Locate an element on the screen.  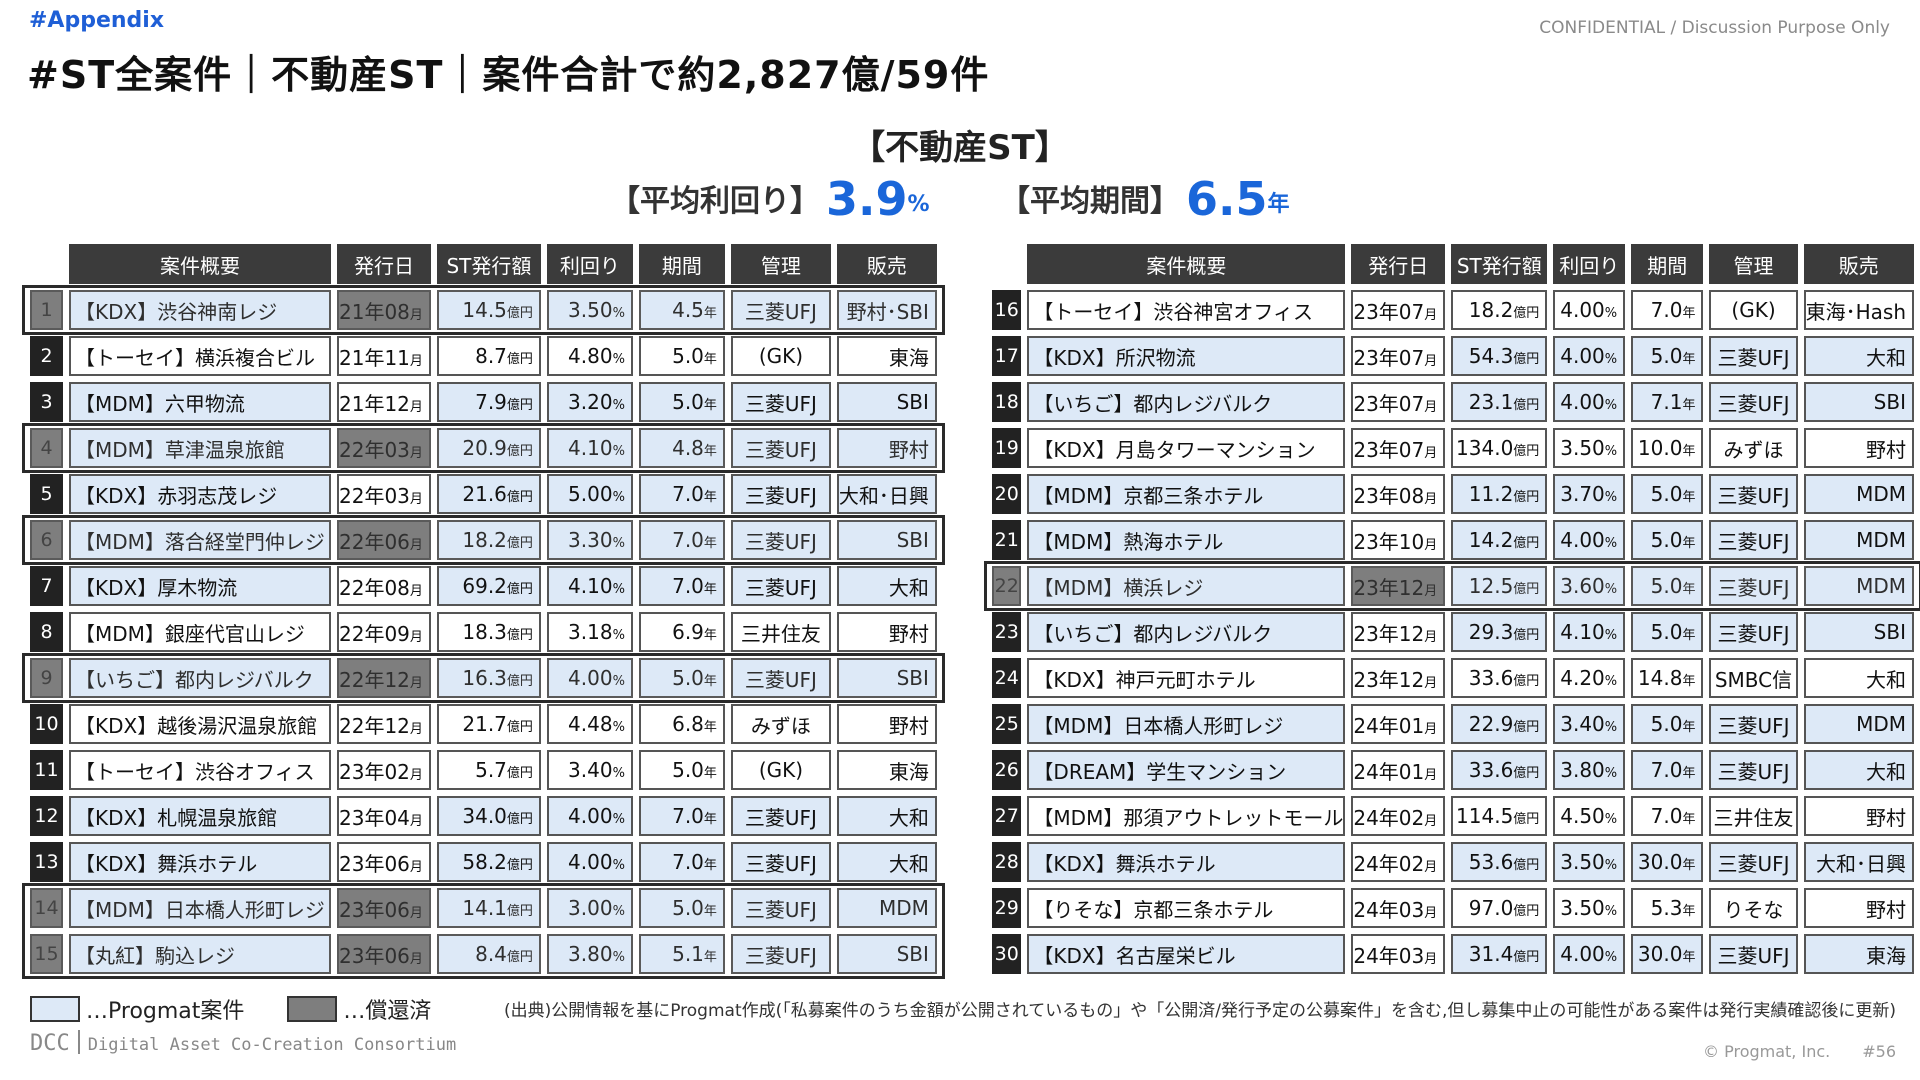
header-date: 発行日 is located at coordinates (1398, 264).